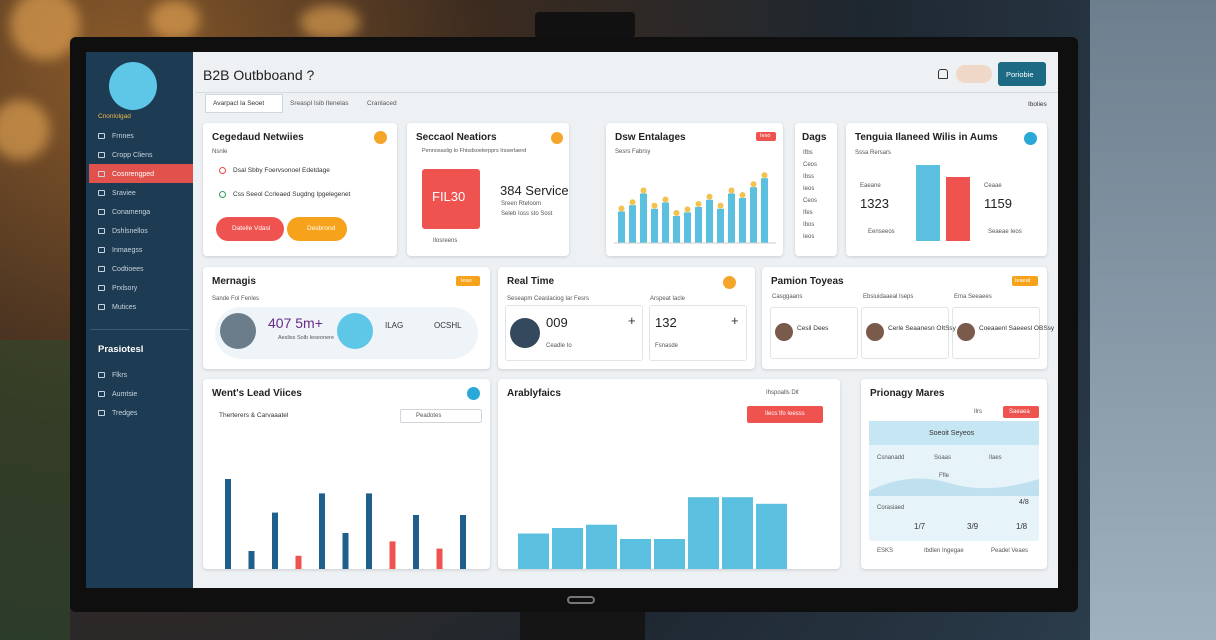 This screenshot has width=1216, height=640. I want to click on column-label: Casggaans, so click(787, 297).